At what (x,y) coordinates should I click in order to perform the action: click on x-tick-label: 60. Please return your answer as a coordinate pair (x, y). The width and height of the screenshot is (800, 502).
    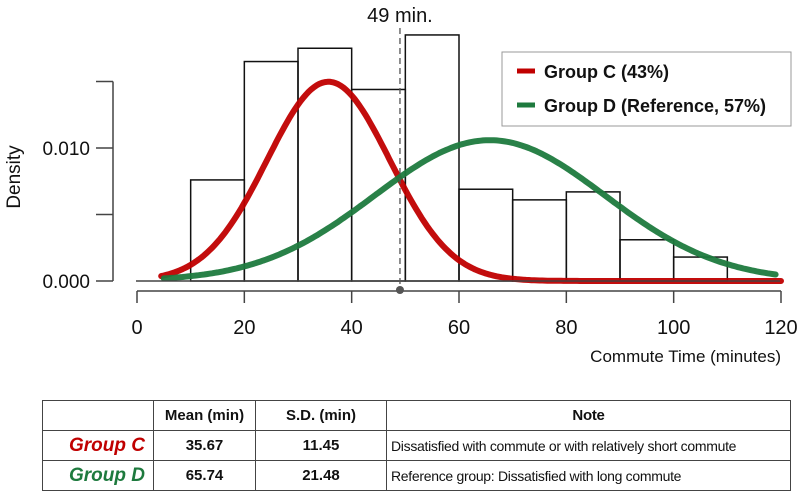
    Looking at the image, I should click on (459, 328).